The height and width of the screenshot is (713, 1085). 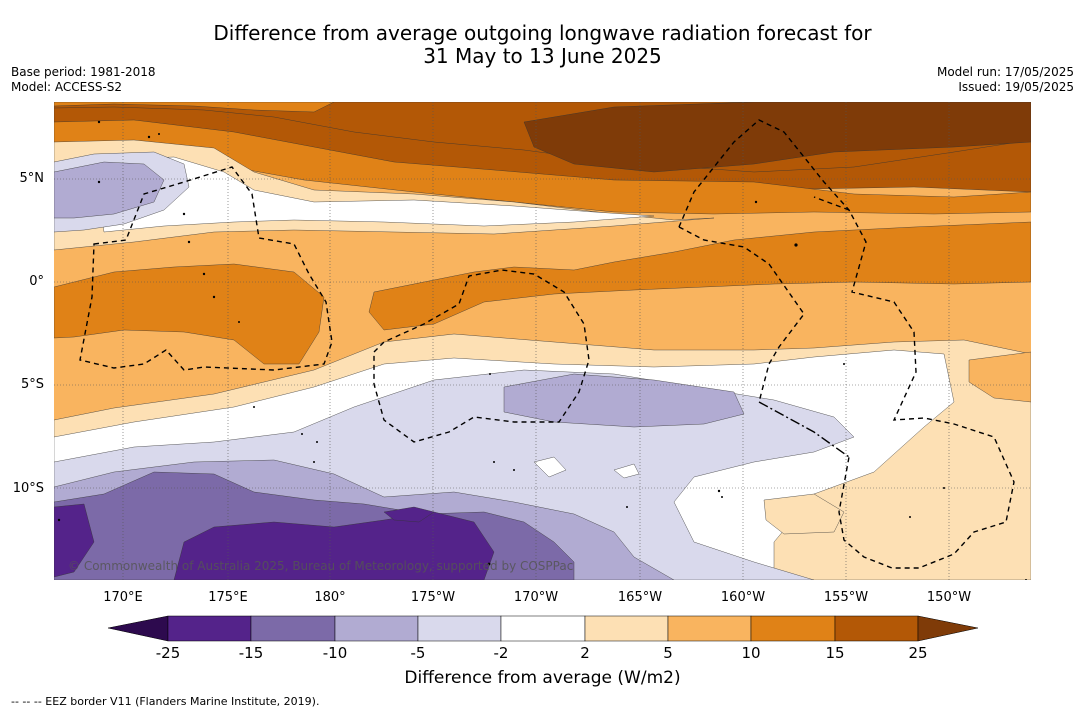 I want to click on colorbar, so click(x=543, y=628).